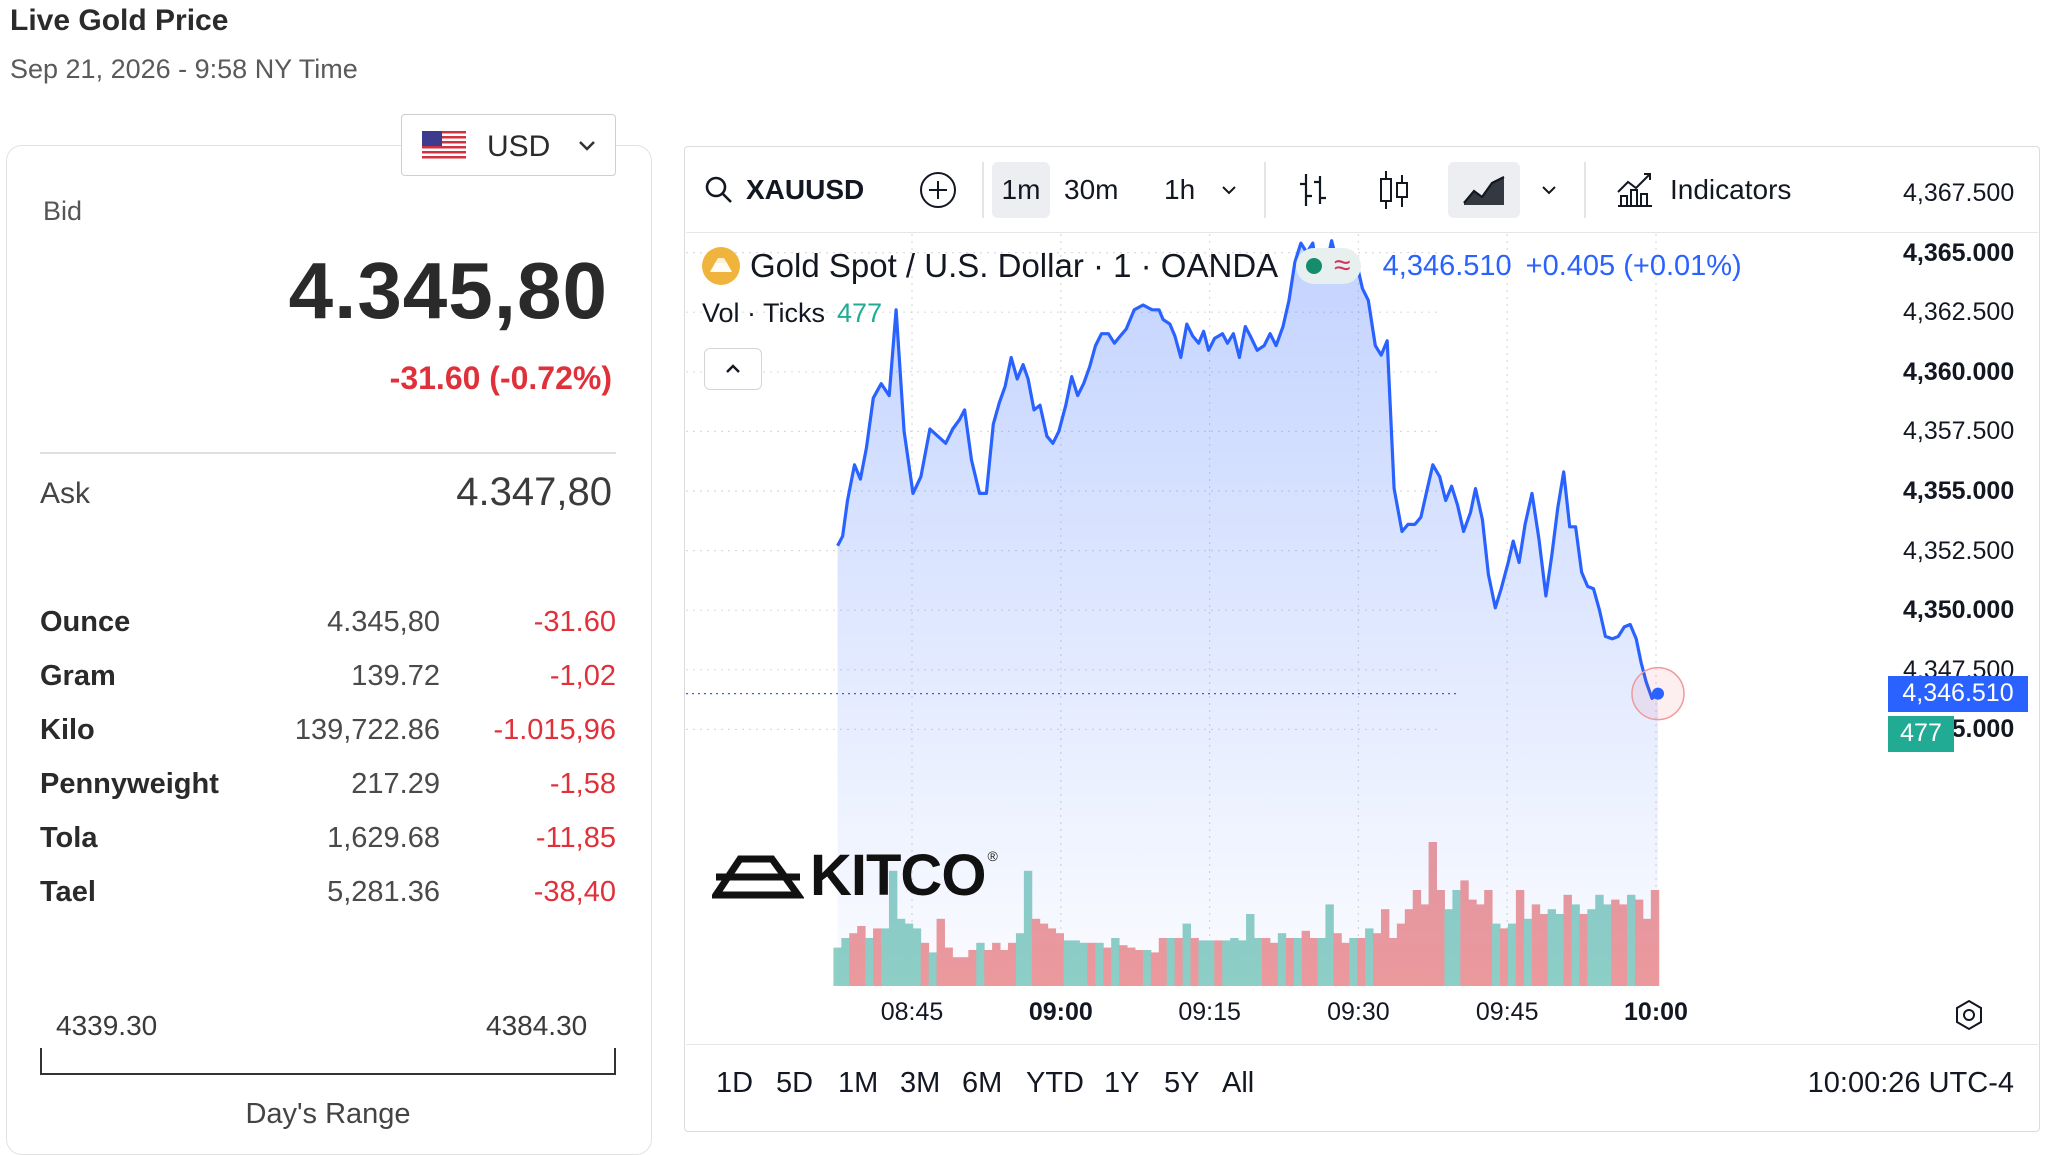 This screenshot has height=1155, width=2048. Describe the element at coordinates (860, 313) in the screenshot. I see `volume-value: 477` at that location.